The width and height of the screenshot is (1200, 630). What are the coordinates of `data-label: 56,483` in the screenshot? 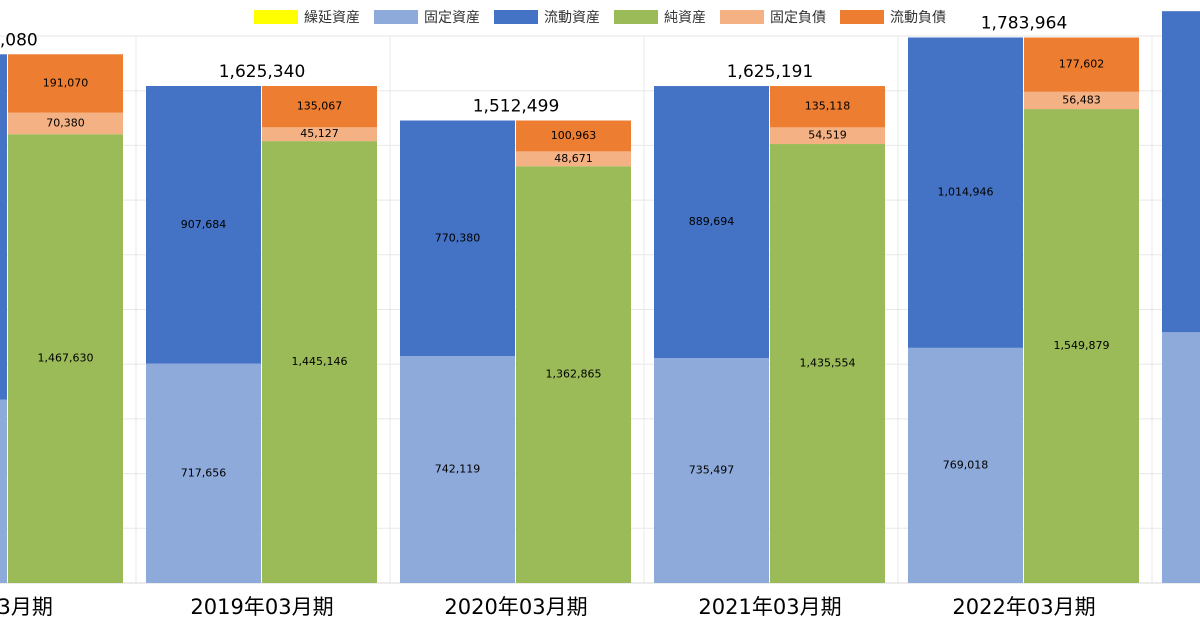 It's located at (1081, 99).